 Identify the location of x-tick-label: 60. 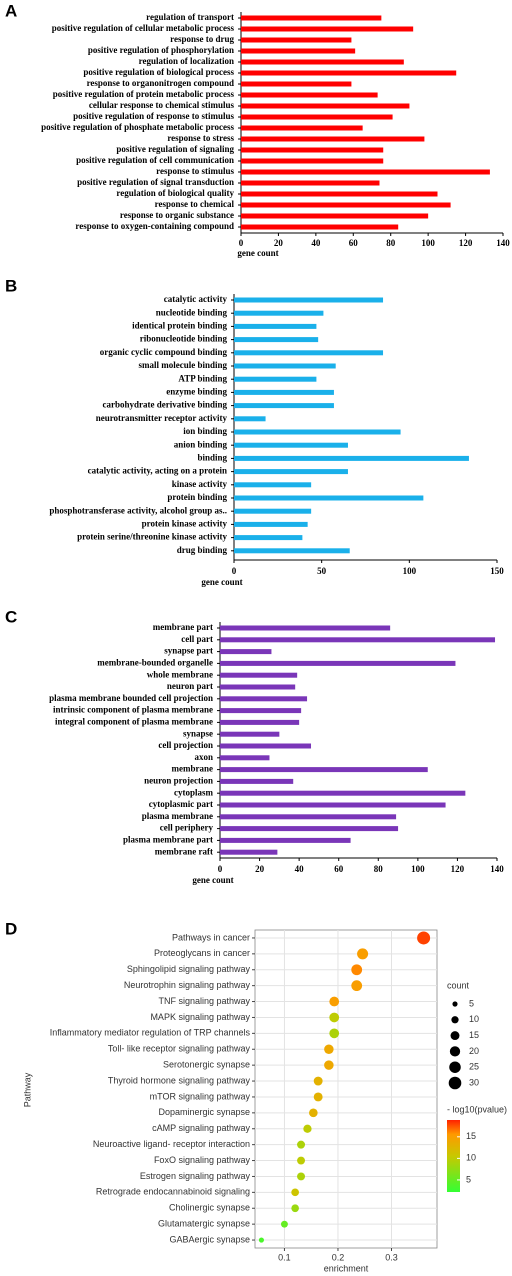
(354, 243).